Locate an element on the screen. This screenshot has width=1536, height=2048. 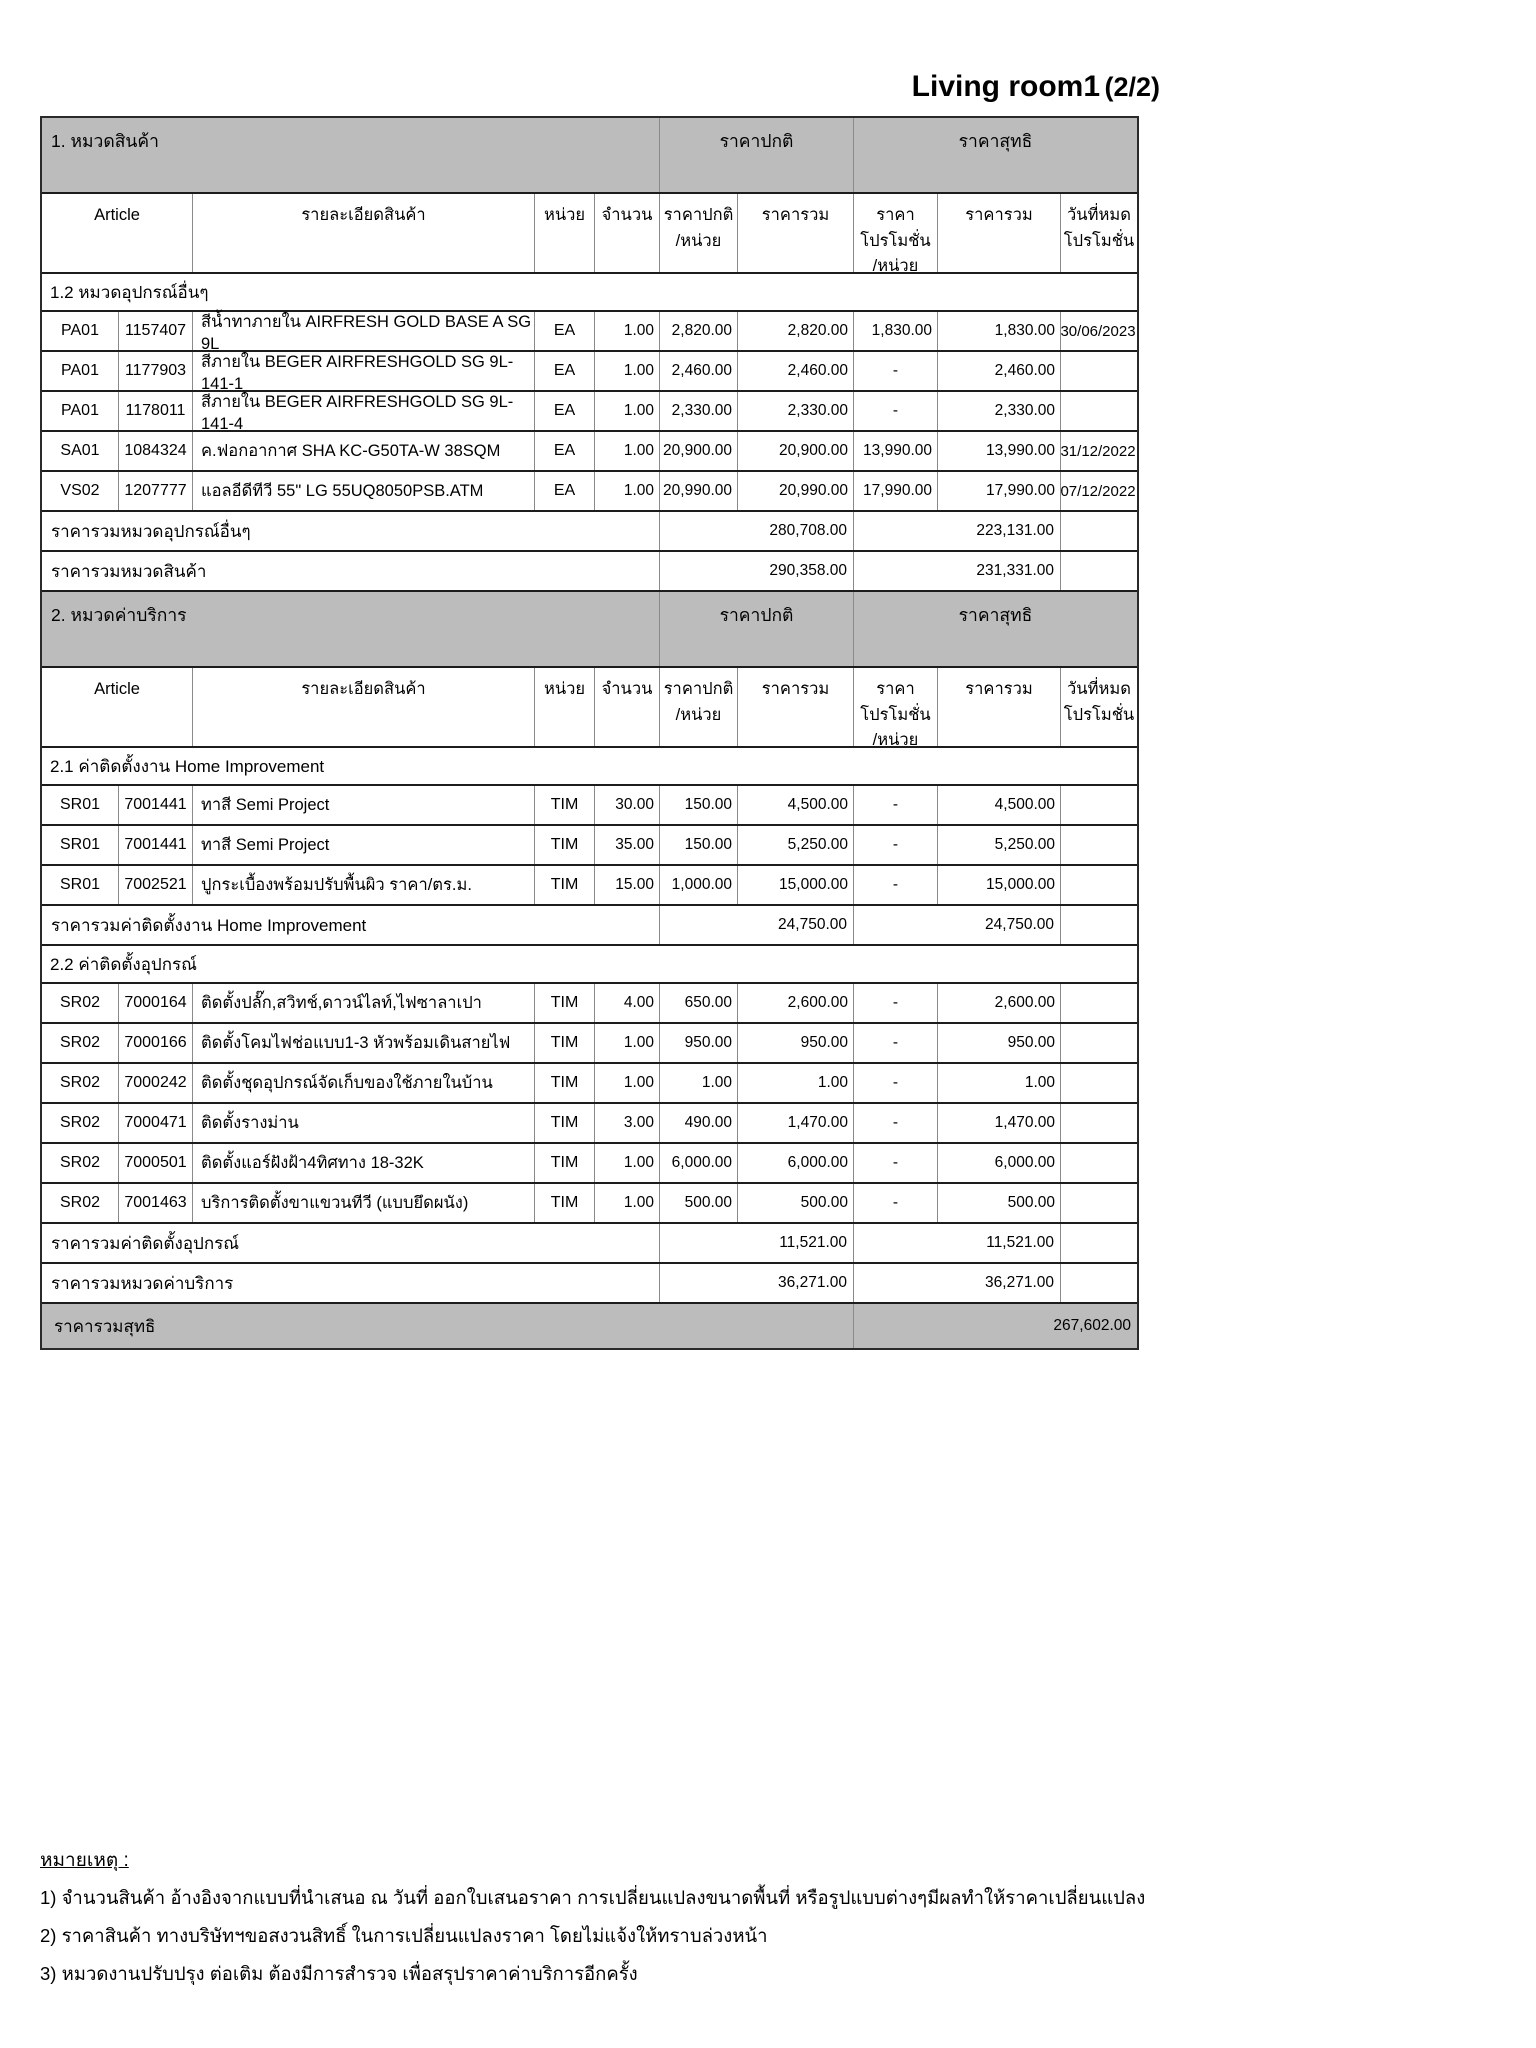
item-description: ติดตั้งรางม่าน is located at coordinates (363, 1123).